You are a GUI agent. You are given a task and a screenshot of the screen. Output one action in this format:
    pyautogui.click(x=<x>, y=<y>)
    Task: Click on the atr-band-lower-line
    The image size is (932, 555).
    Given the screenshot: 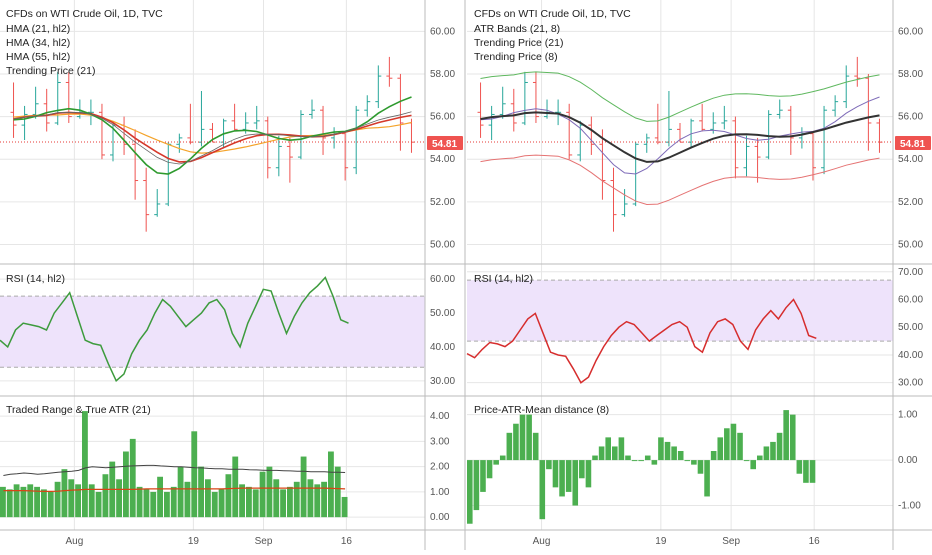 What is the action you would take?
    pyautogui.click(x=680, y=180)
    